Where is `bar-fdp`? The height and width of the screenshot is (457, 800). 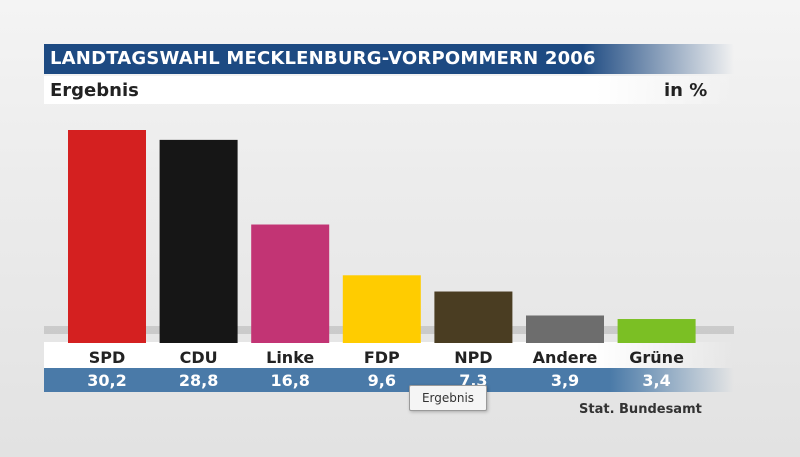 bar-fdp is located at coordinates (381, 309).